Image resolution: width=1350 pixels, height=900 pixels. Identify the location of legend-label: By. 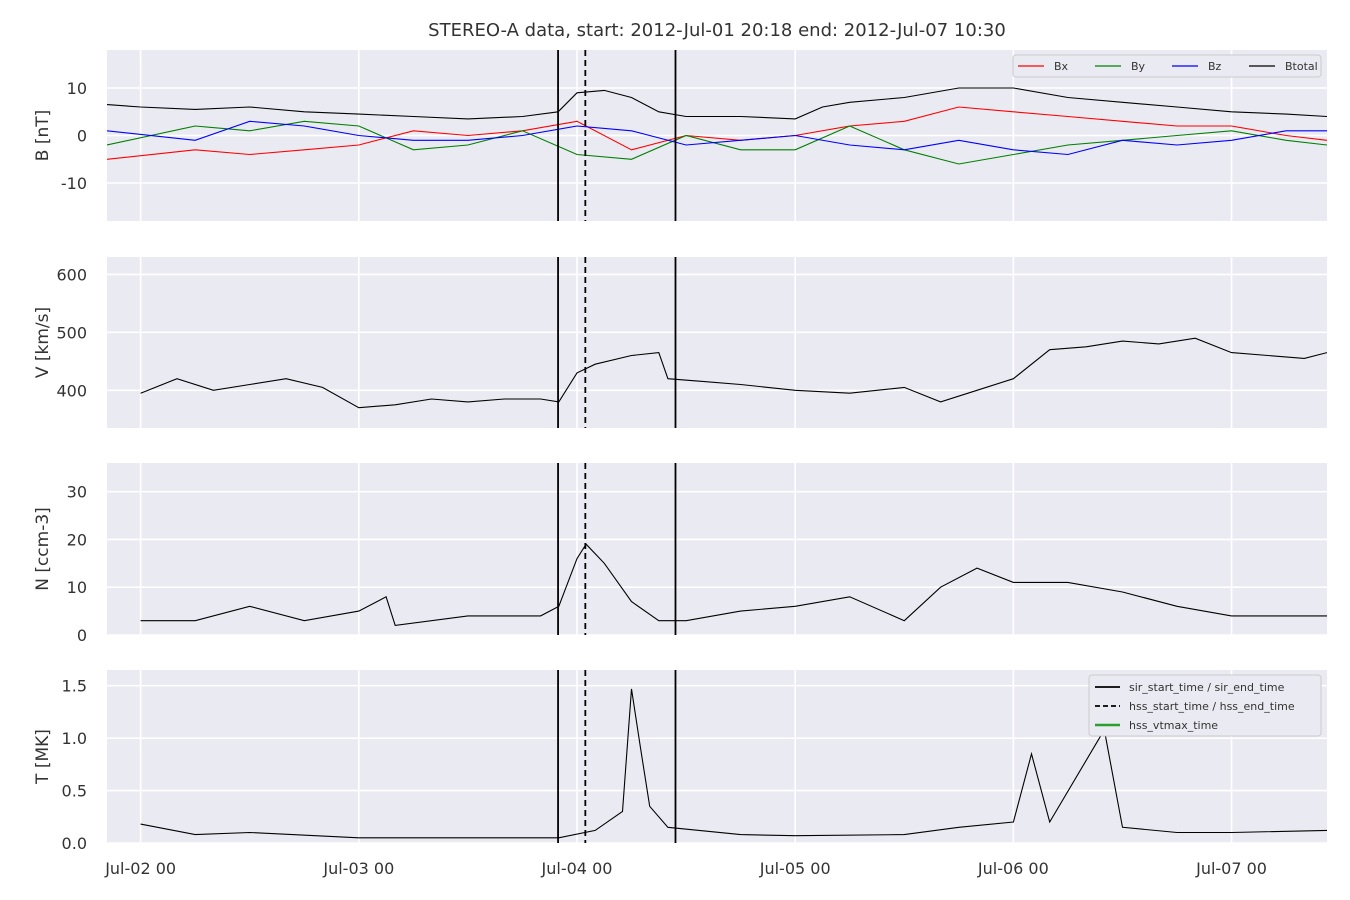
(1138, 66).